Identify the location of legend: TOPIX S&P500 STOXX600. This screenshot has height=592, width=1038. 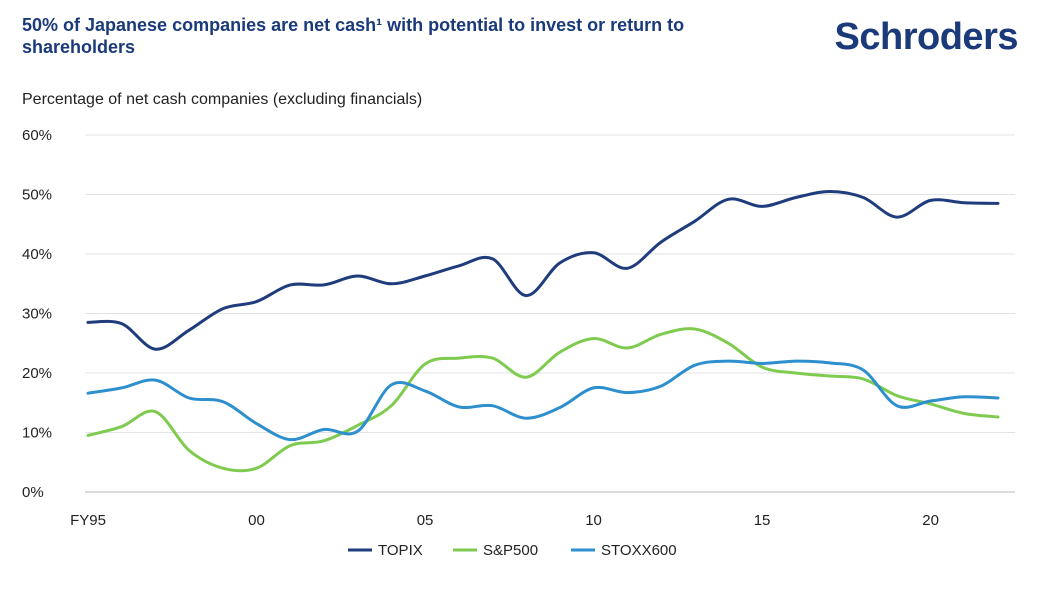
(512, 550).